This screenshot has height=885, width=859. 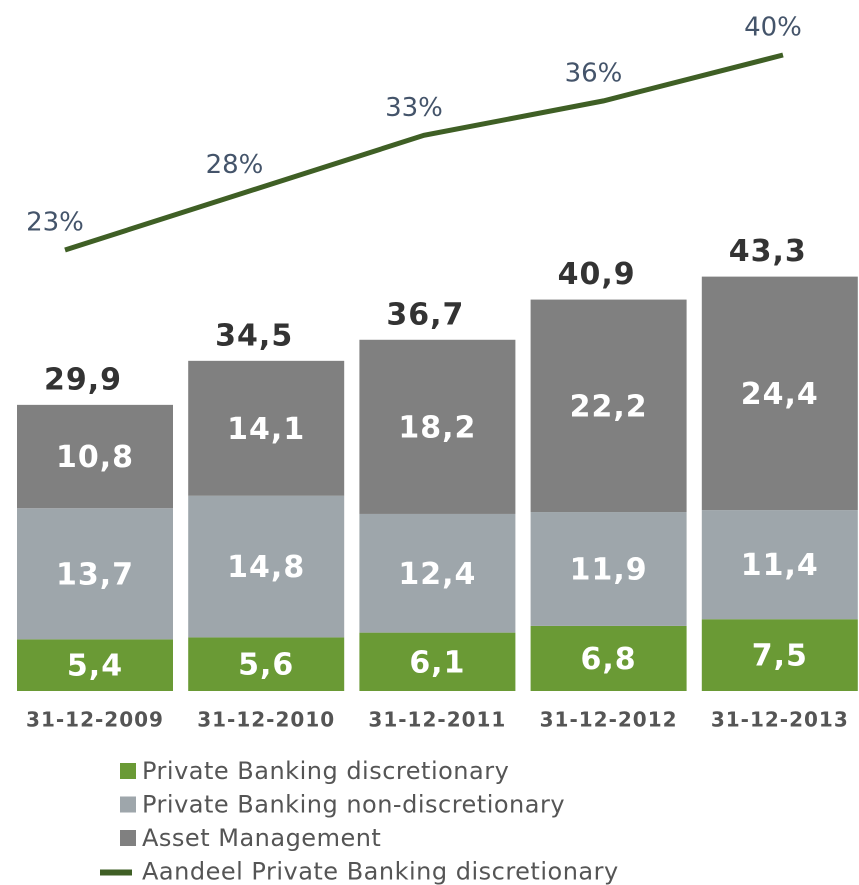 What do you see at coordinates (780, 720) in the screenshot?
I see `x-tick-label: 31-12-2013` at bounding box center [780, 720].